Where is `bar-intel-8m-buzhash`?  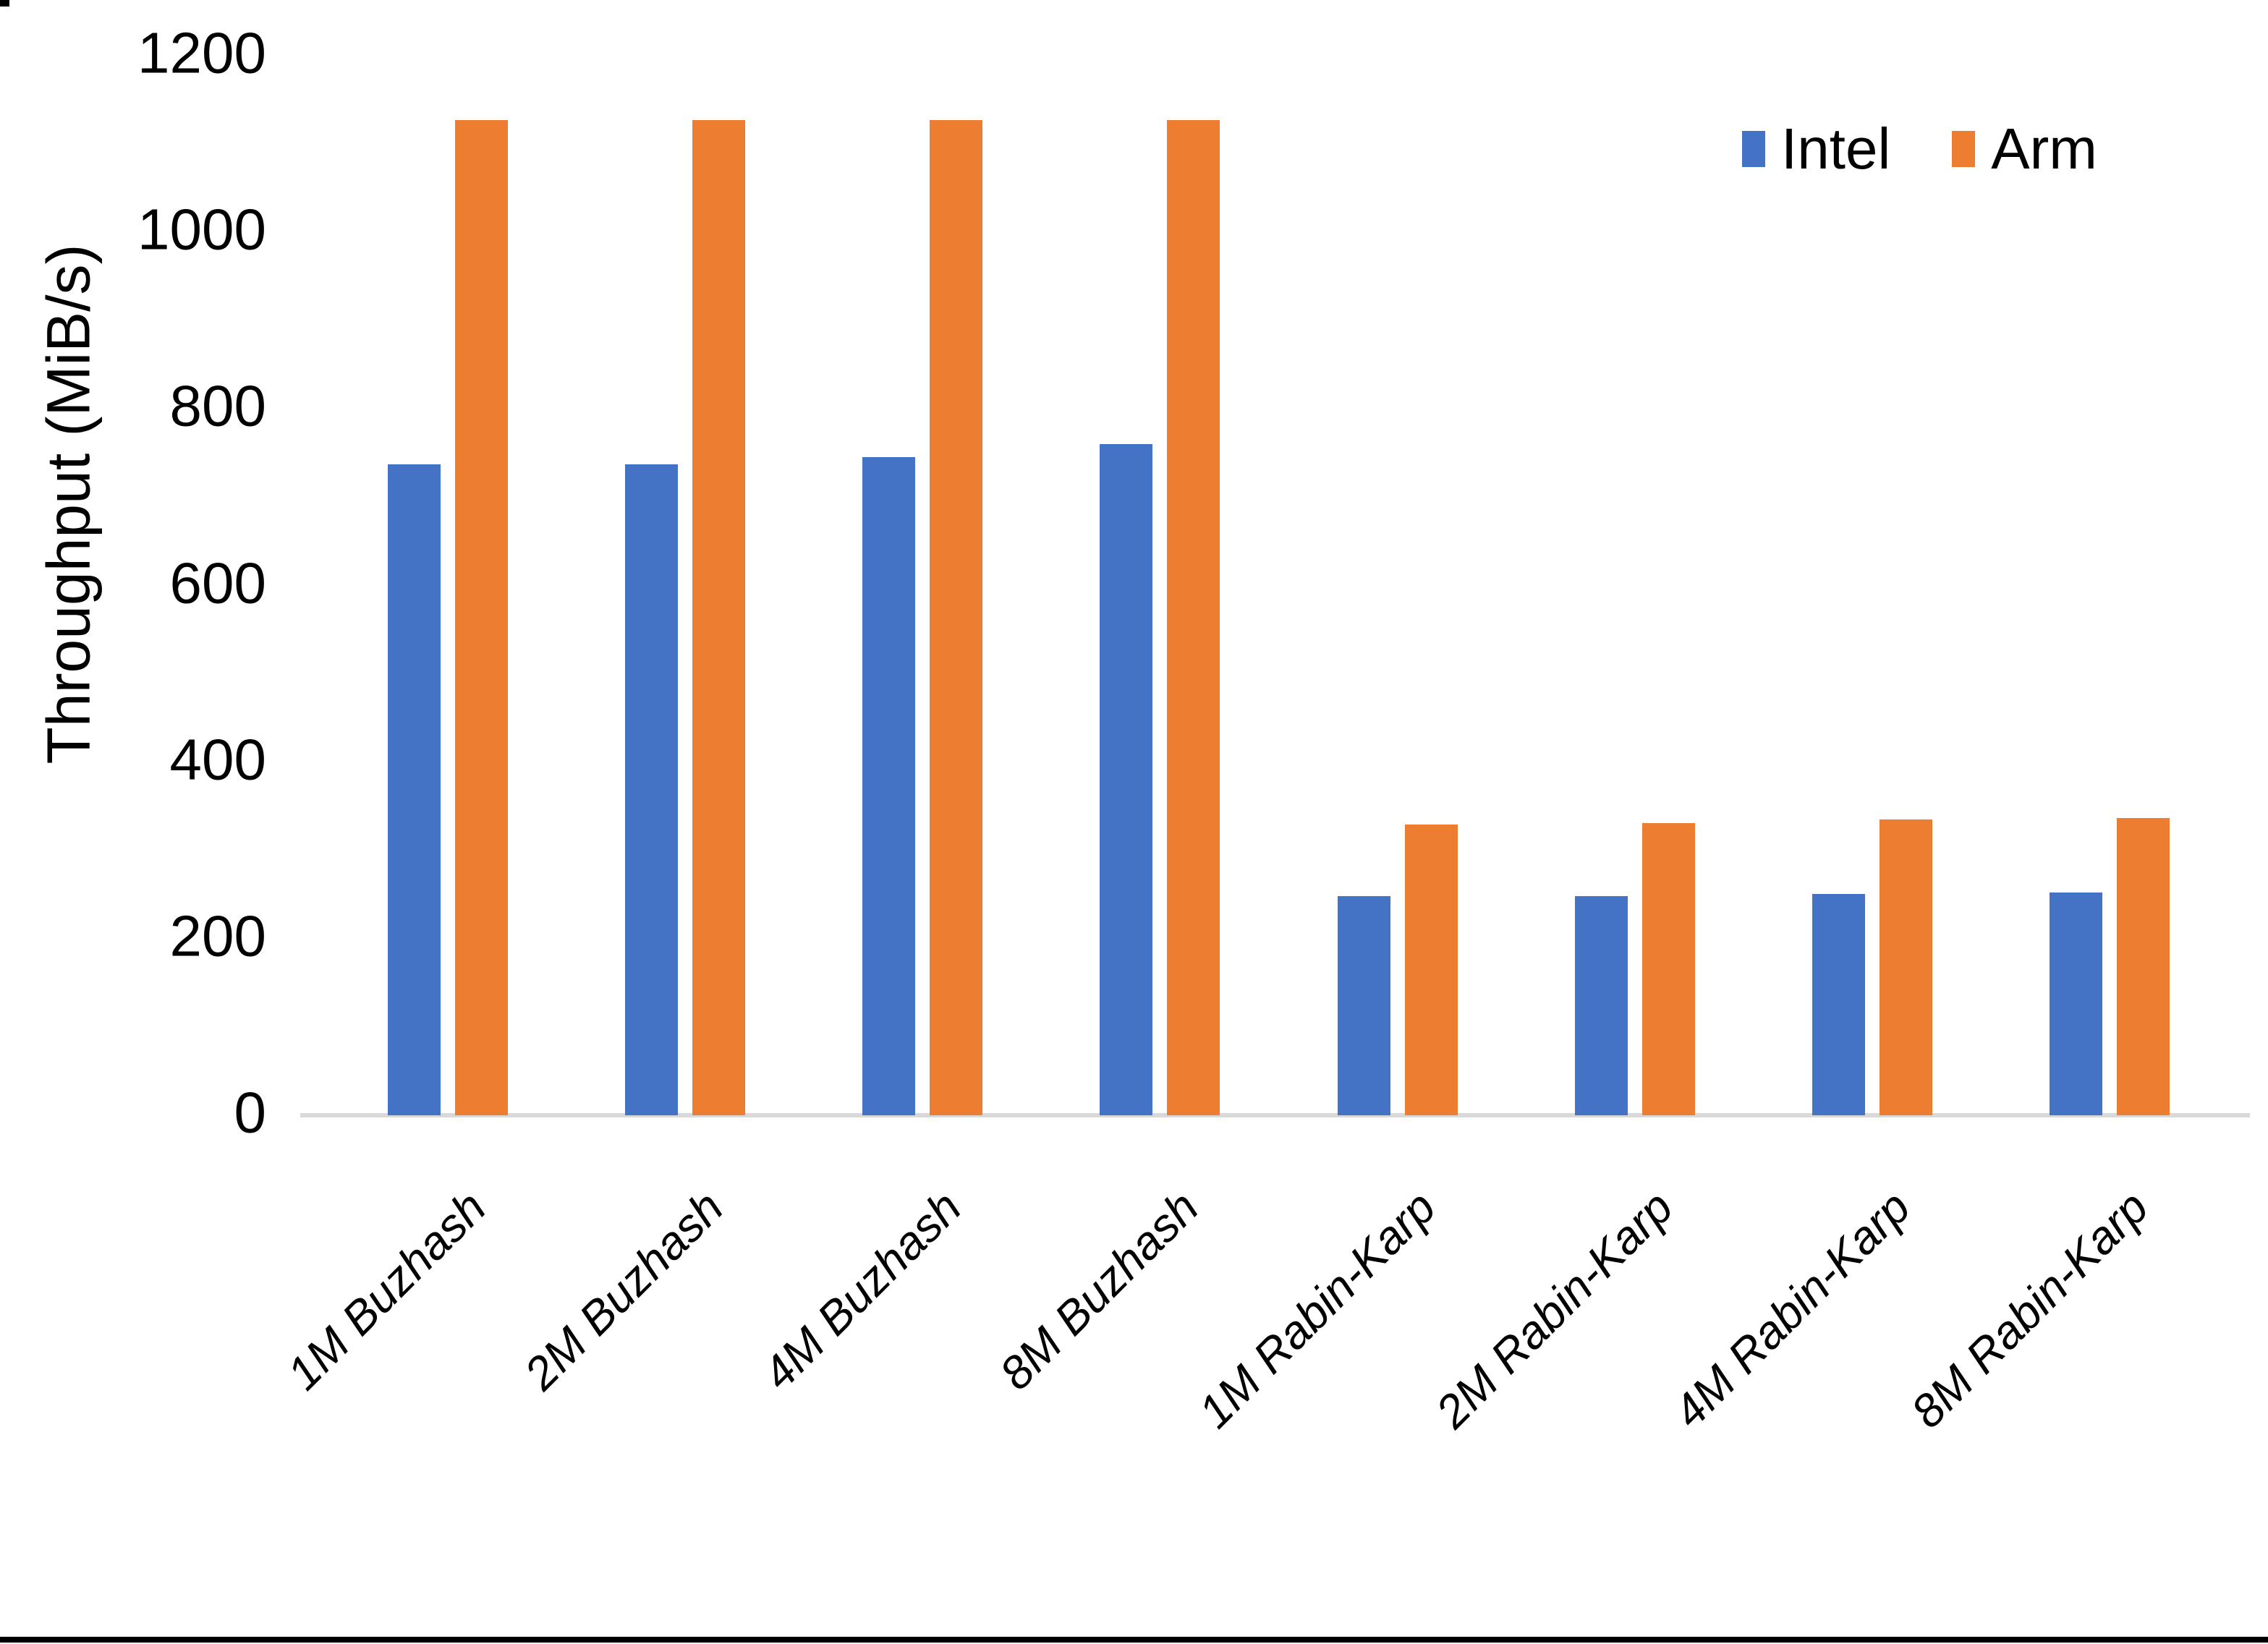
bar-intel-8m-buzhash is located at coordinates (1126, 779).